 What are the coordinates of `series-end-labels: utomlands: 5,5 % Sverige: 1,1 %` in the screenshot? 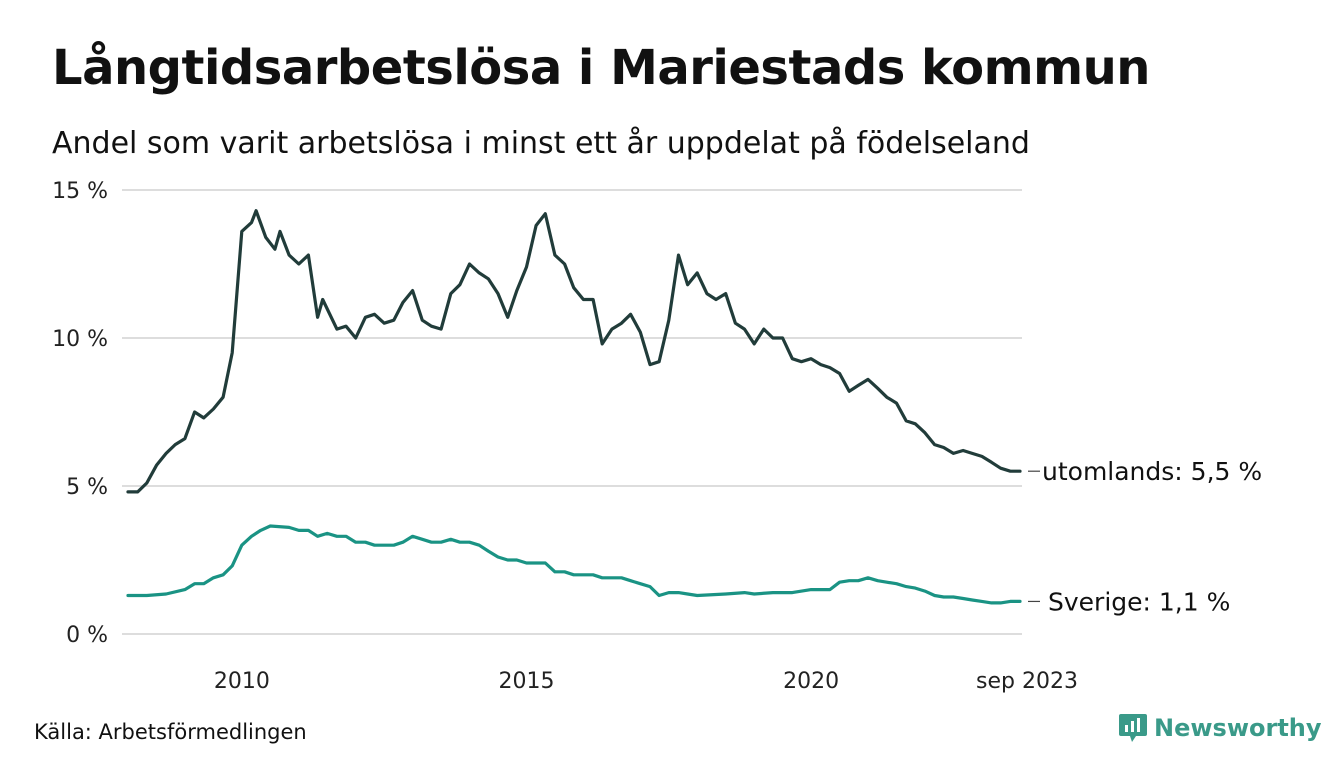 It's located at (1145, 536).